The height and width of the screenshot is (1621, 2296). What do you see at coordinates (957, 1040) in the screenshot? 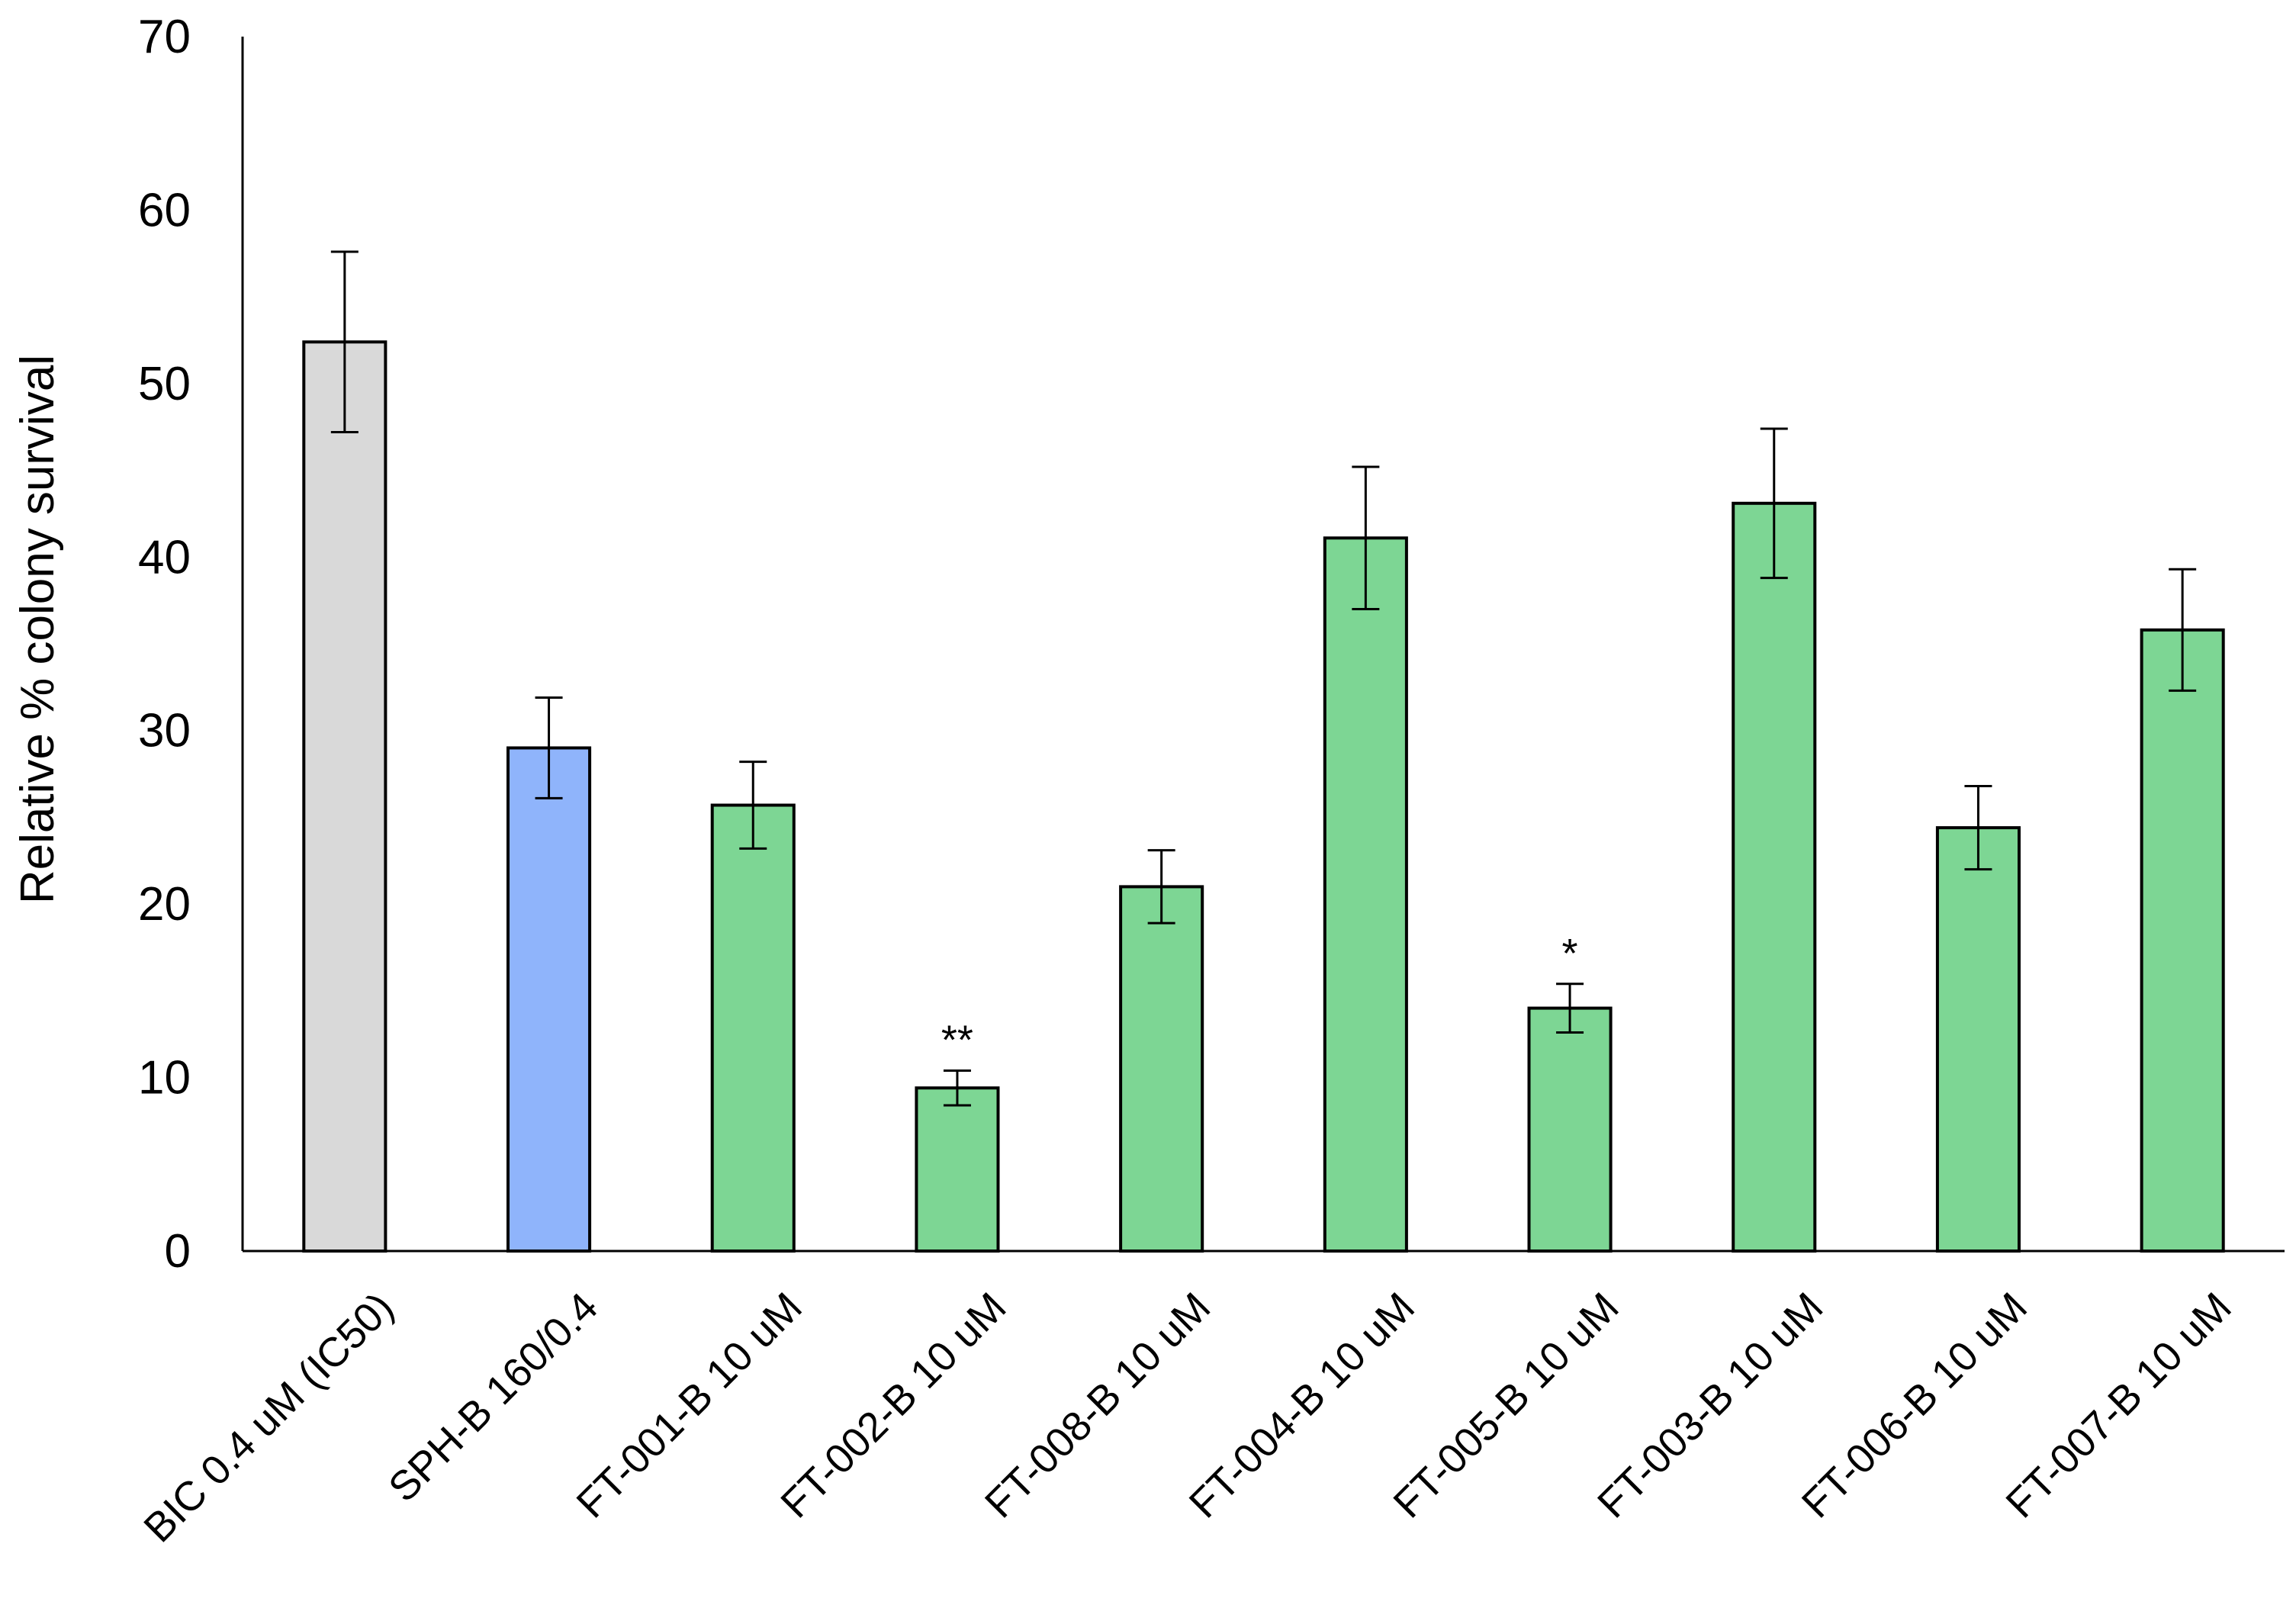
I see `significance-marker: **` at bounding box center [957, 1040].